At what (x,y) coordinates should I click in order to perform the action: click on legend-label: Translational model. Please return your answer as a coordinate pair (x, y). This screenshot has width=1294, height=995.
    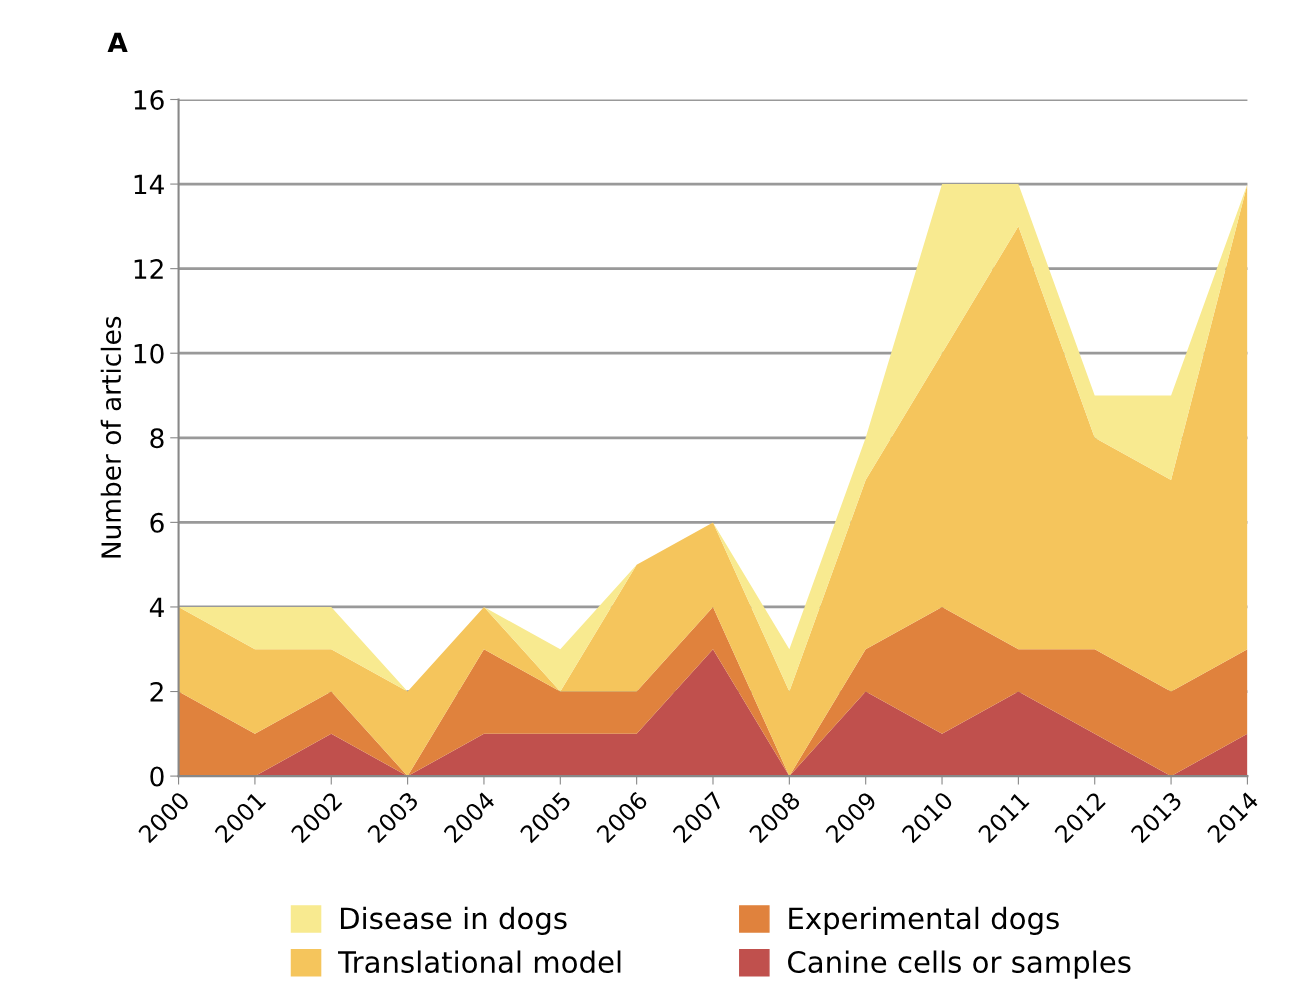
    Looking at the image, I should click on (479, 962).